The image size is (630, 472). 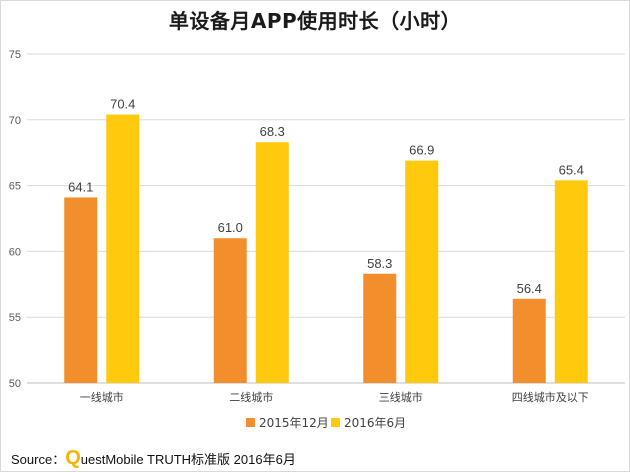 I want to click on category-label: 一线城市, so click(x=102, y=397).